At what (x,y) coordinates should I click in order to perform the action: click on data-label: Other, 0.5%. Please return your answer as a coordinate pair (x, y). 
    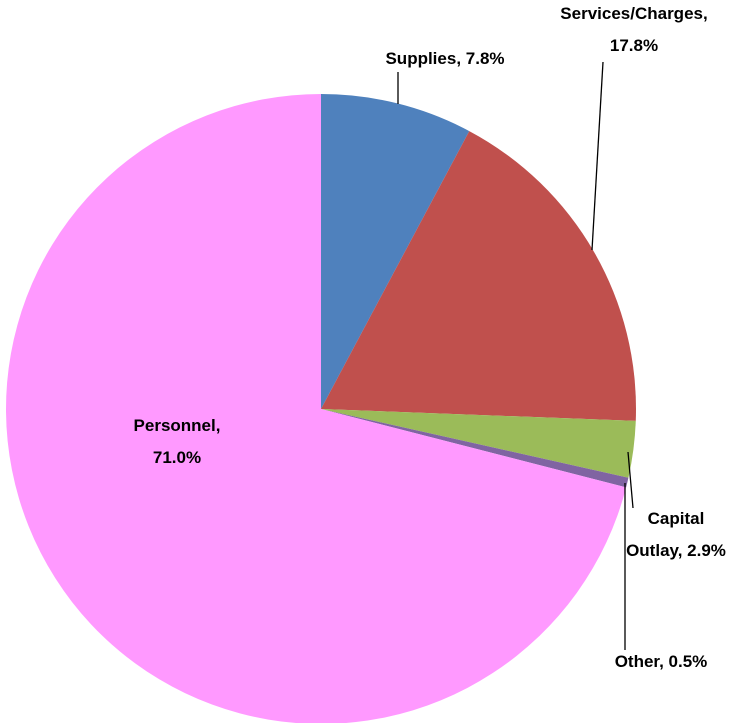
    Looking at the image, I should click on (661, 661).